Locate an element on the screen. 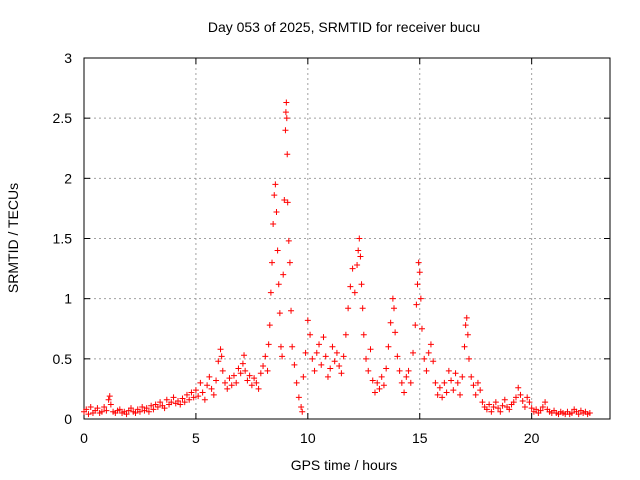 Image resolution: width=640 pixels, height=480 pixels. y-tick-label: 0 is located at coordinates (68, 419).